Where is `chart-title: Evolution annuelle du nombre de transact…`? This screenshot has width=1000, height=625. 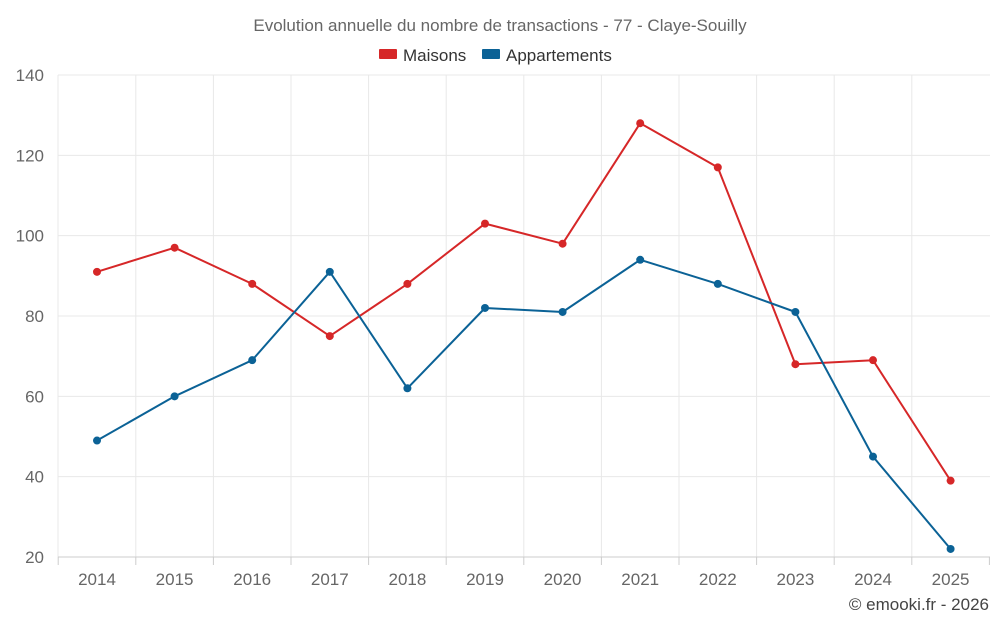
chart-title: Evolution annuelle du nombre de transact… is located at coordinates (500, 25).